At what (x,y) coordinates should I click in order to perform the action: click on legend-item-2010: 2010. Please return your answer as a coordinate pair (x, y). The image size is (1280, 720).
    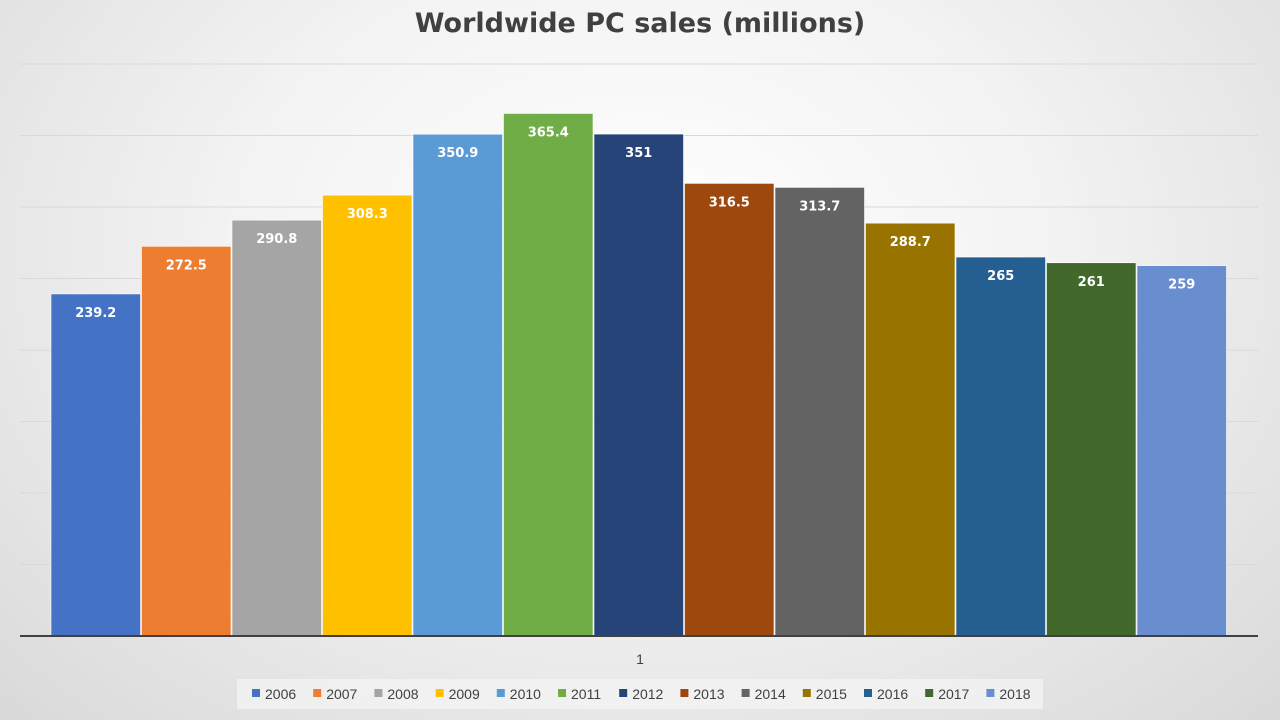
    Looking at the image, I should click on (518, 694).